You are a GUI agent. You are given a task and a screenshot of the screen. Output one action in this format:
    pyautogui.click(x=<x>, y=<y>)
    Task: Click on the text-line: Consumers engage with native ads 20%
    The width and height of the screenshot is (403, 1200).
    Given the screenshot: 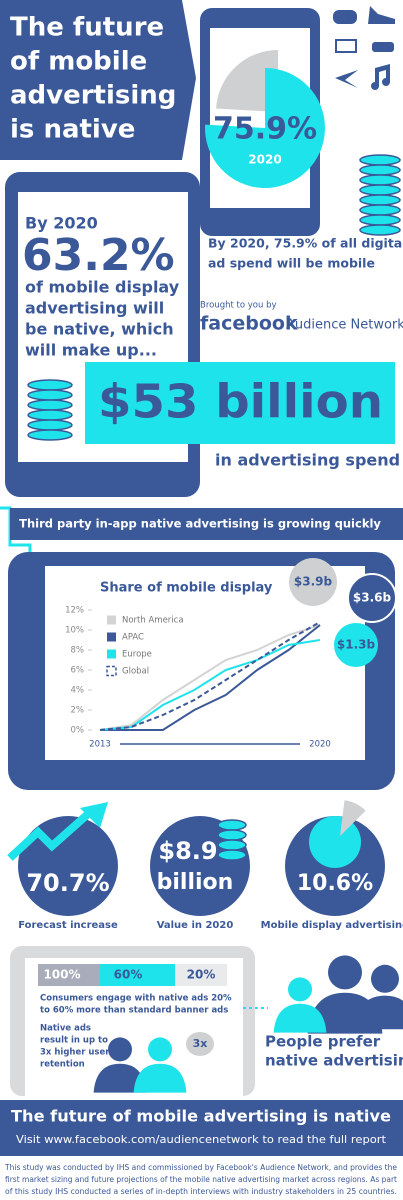 What is the action you would take?
    pyautogui.click(x=136, y=999)
    